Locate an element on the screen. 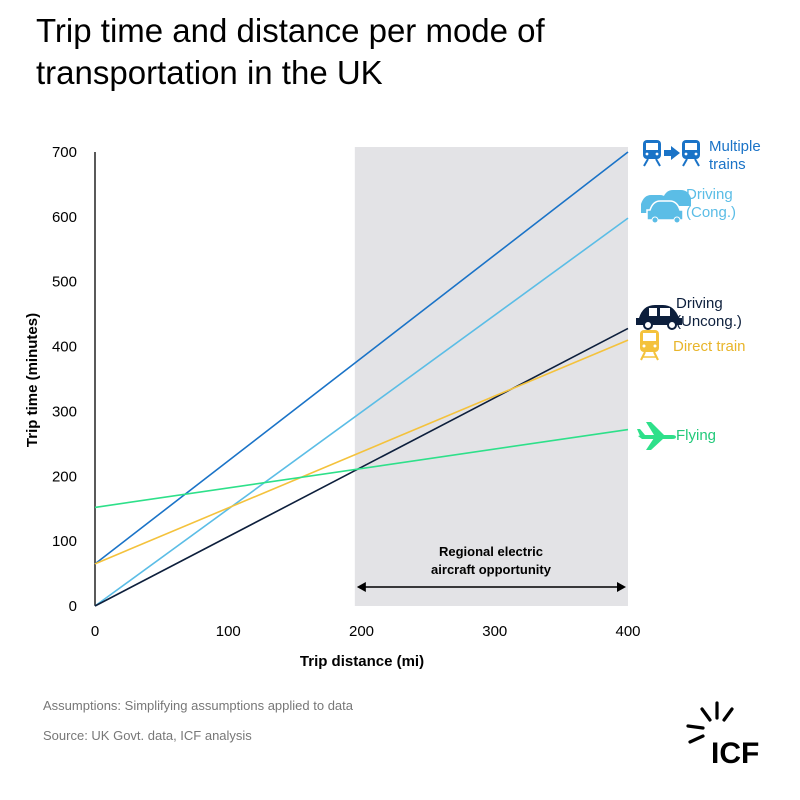 The height and width of the screenshot is (800, 800). y-tick-label: 600 is located at coordinates (64, 217).